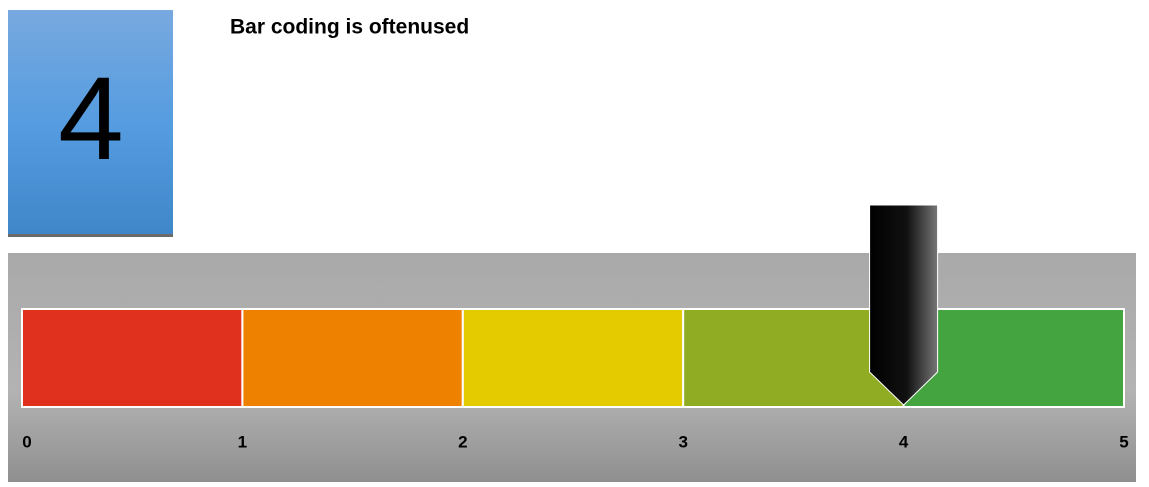 The height and width of the screenshot is (487, 1149). I want to click on score-box-shadow, so click(90, 235).